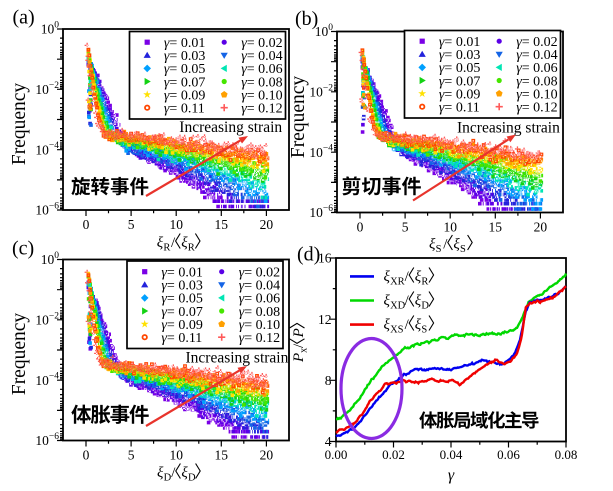  Describe the element at coordinates (23, 249) in the screenshot. I see `svg-text: (c)` at that location.